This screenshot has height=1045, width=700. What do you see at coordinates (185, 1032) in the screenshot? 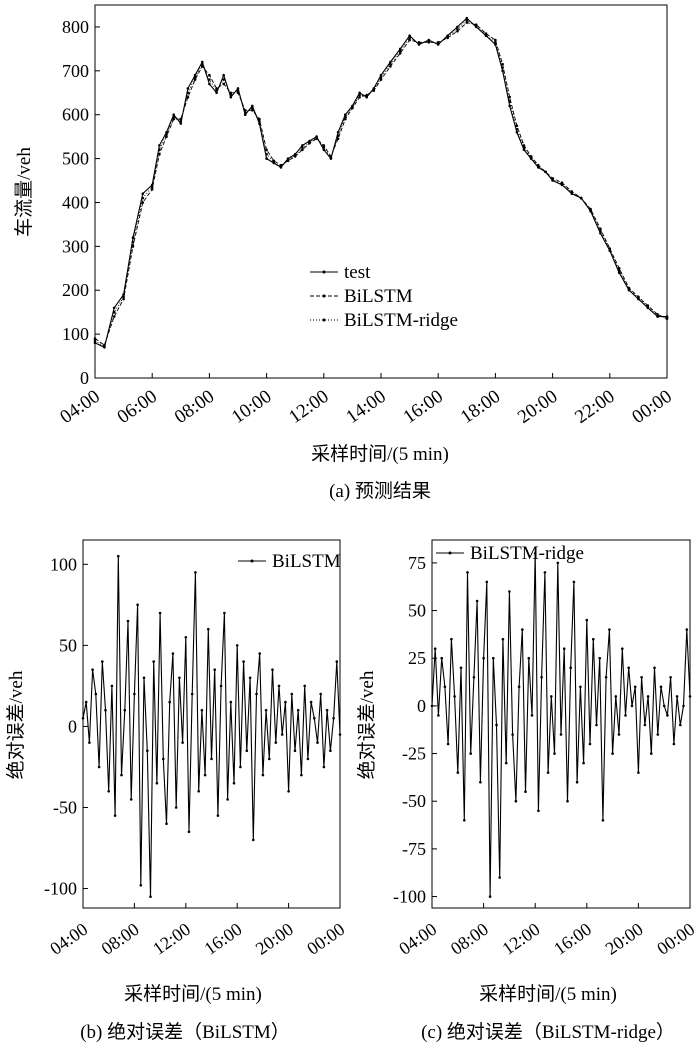
I see `panel-b-caption: (b) 绝对误差（BiLSTM）` at bounding box center [185, 1032].